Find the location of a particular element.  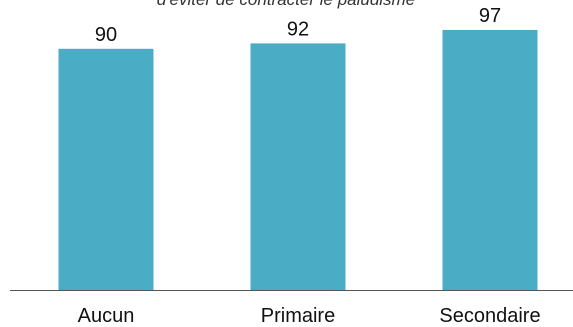

bar-secondaire is located at coordinates (490, 160).